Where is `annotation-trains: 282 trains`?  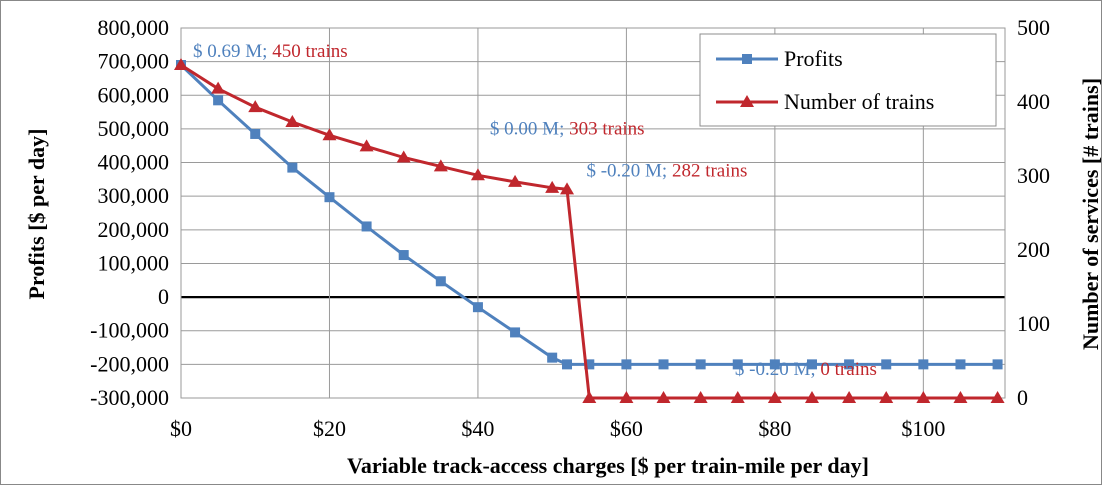
annotation-trains: 282 trains is located at coordinates (709, 170).